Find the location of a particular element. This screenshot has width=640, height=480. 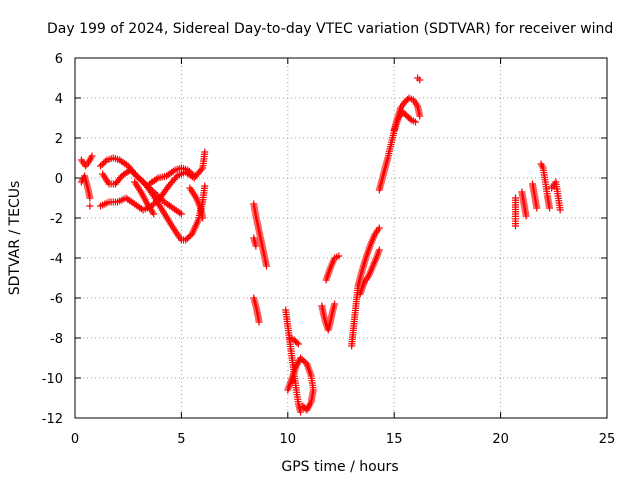

x-tick-label: 5 is located at coordinates (181, 439).